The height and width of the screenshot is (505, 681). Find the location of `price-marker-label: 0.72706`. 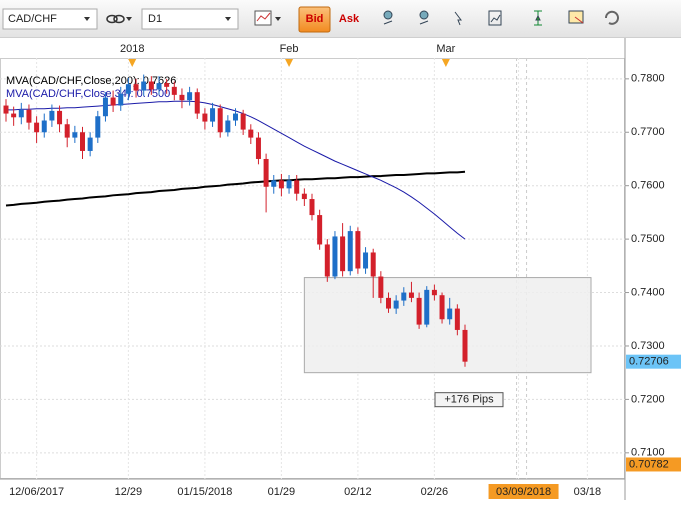

price-marker-label: 0.72706 is located at coordinates (649, 362).